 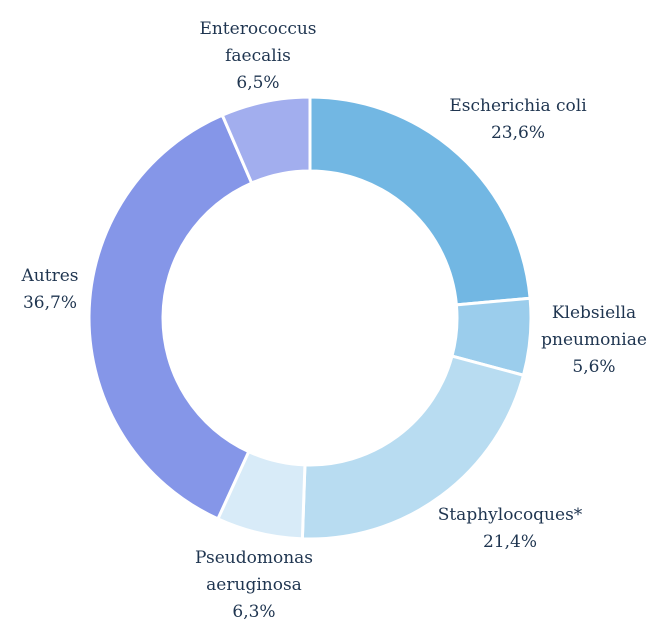 What do you see at coordinates (594, 340) in the screenshot?
I see `slice-label-klebsiella-pneumoniae: pneumoniae` at bounding box center [594, 340].